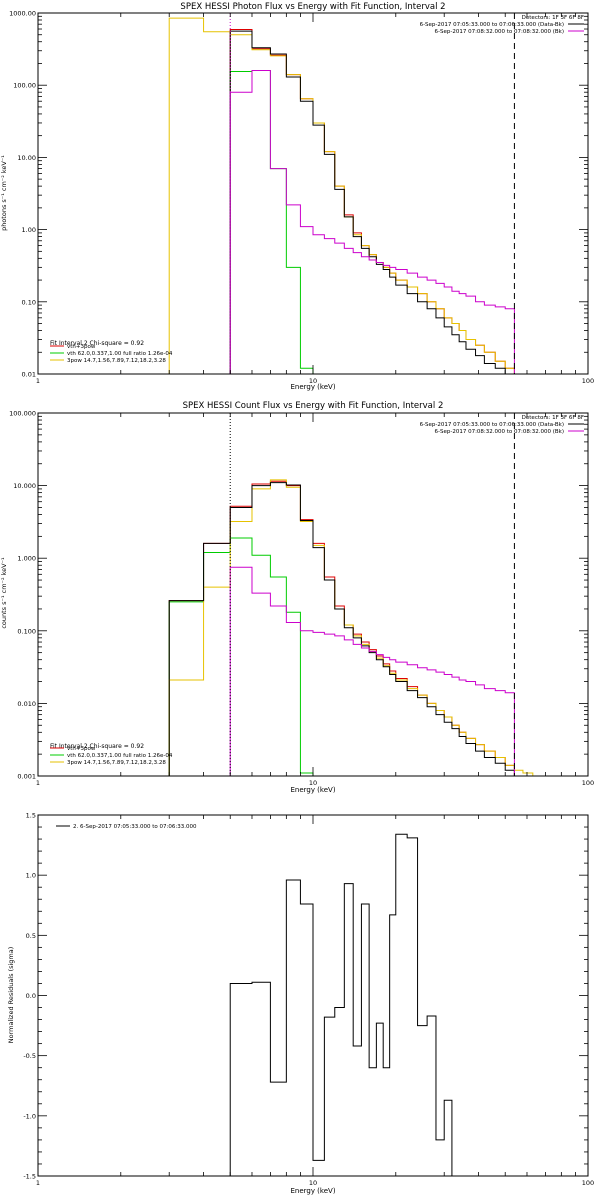 The height and width of the screenshot is (1200, 600). I want to click on x-tick-label-0-1: 10, so click(313, 381).